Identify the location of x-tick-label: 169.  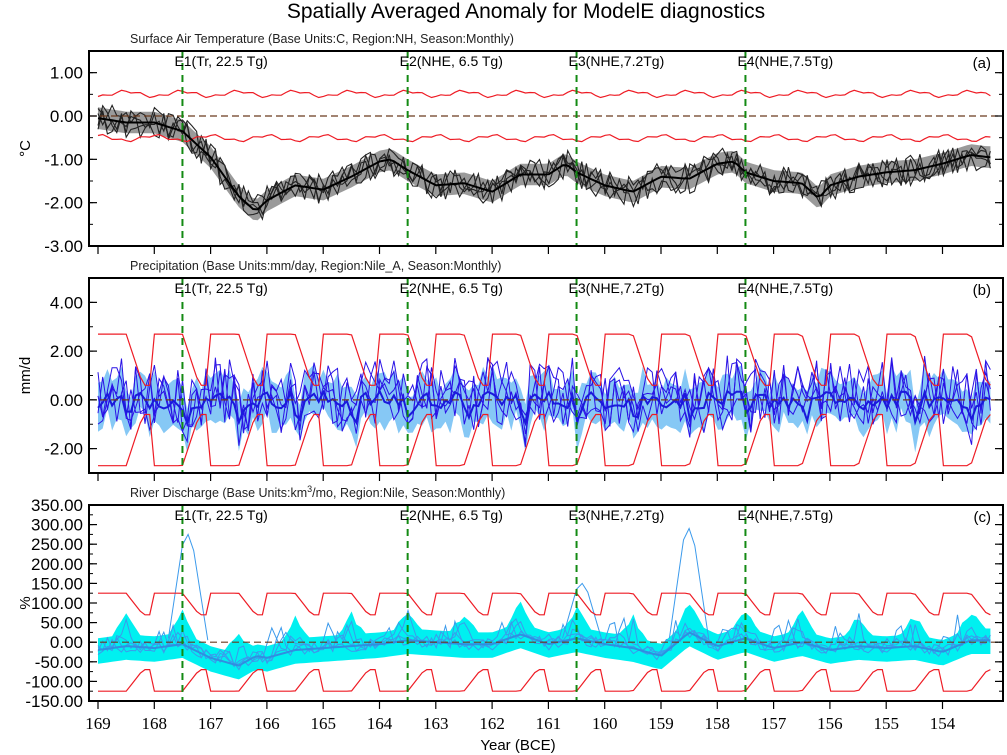
(98, 723).